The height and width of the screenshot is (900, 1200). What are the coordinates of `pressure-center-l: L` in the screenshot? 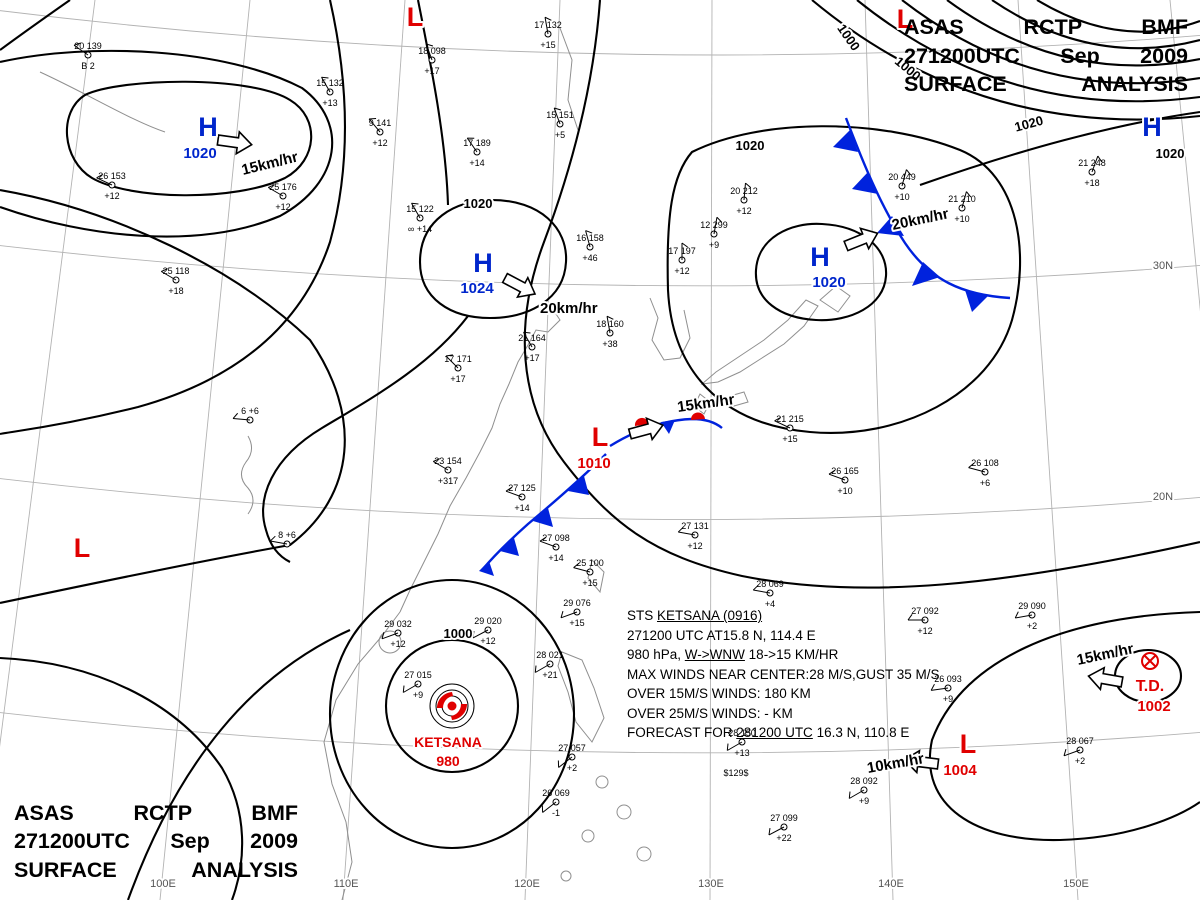 It's located at (905, 19).